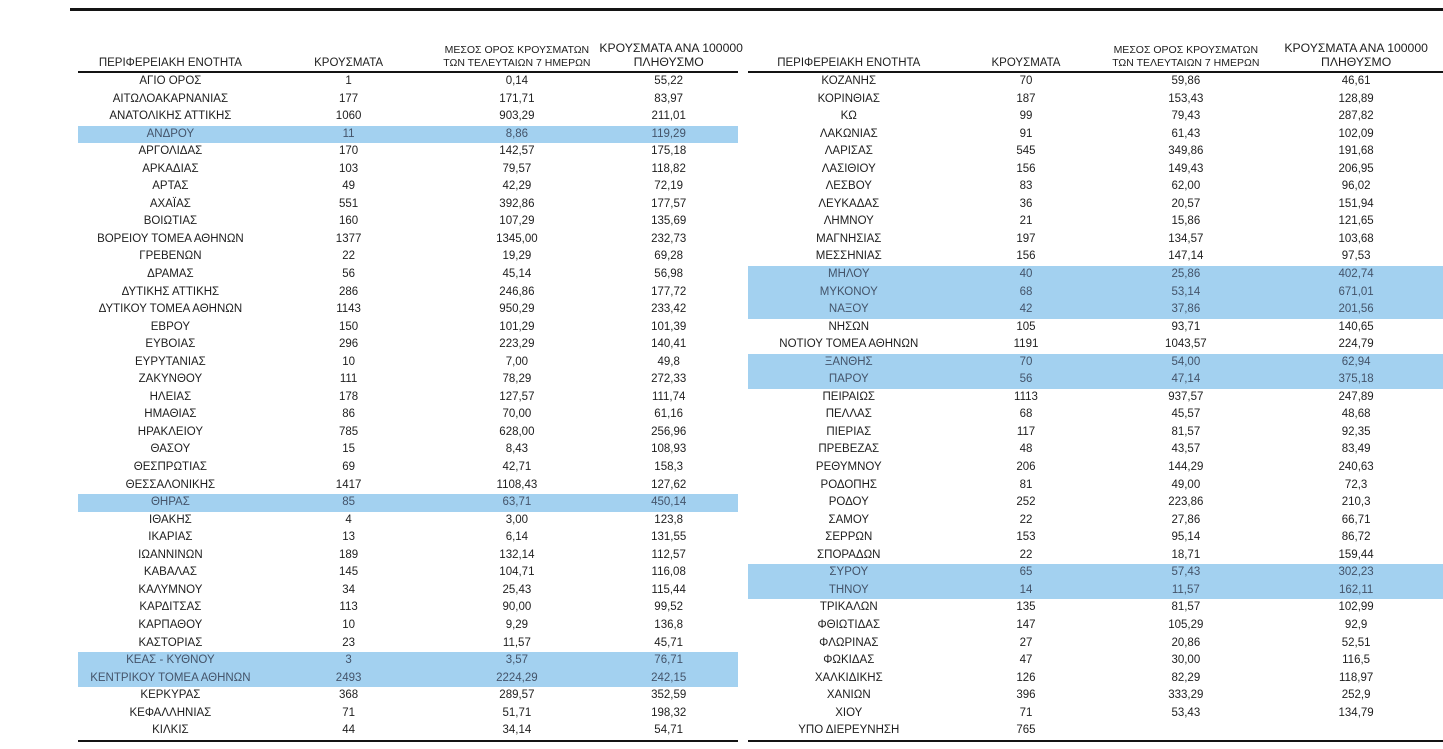 The width and height of the screenshot is (1443, 749). Describe the element at coordinates (1356, 396) in the screenshot. I see `per100k-cell: 247,89` at that location.